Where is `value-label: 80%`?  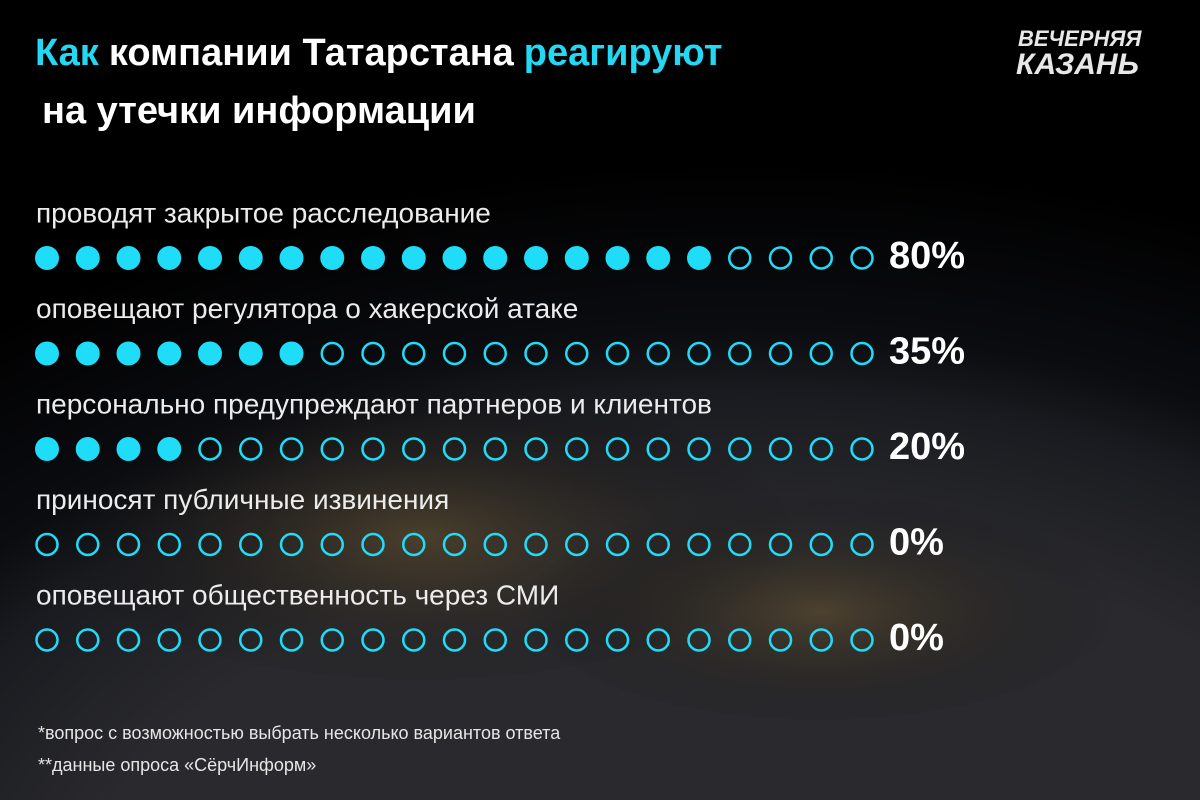 value-label: 80% is located at coordinates (927, 256).